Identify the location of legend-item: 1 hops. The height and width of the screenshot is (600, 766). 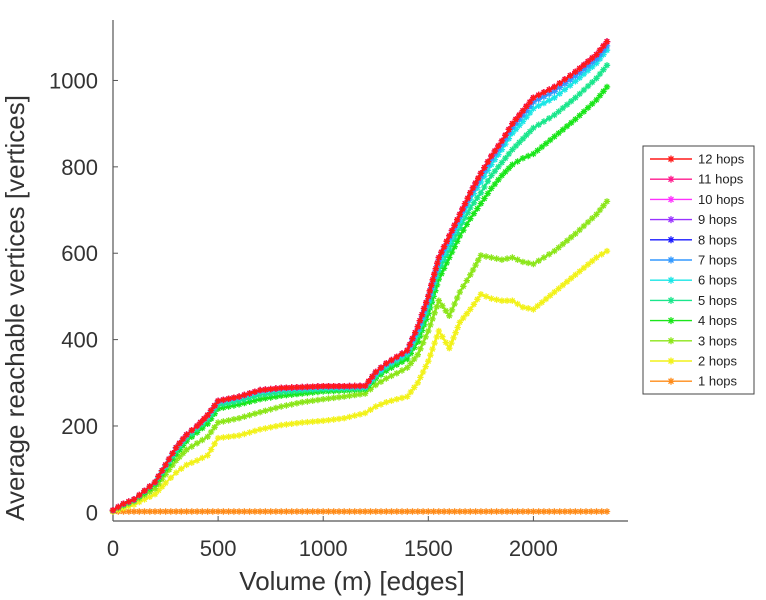
(694, 381).